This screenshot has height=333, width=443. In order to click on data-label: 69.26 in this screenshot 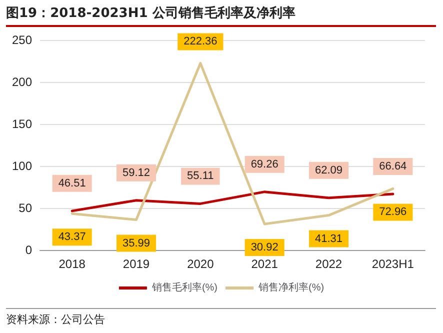, I will do `click(264, 164)`.